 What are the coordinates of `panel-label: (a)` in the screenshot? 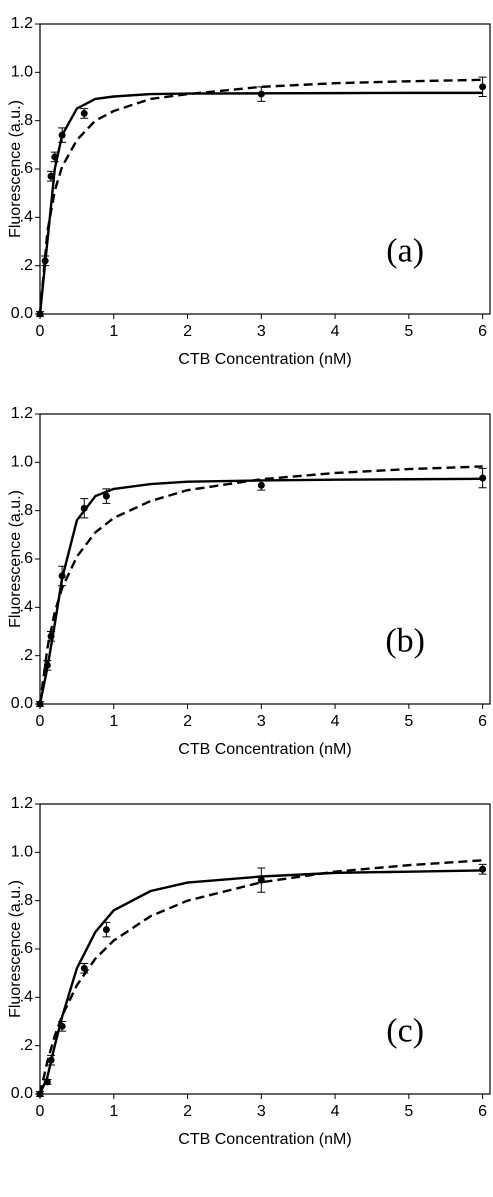 It's located at (405, 250).